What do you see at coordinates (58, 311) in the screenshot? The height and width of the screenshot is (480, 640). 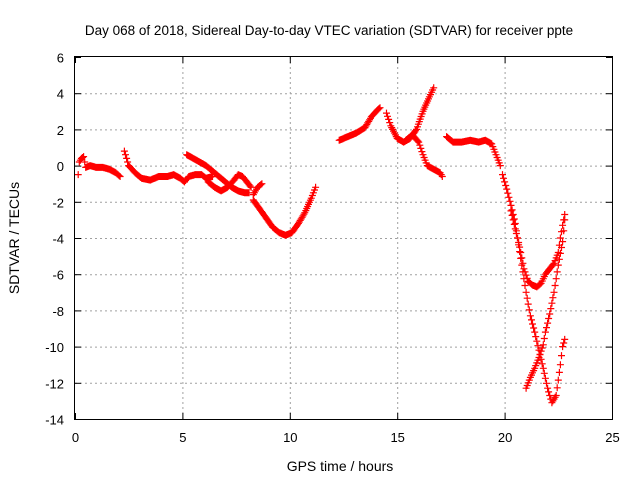 I see `y-tick-label: -8` at bounding box center [58, 311].